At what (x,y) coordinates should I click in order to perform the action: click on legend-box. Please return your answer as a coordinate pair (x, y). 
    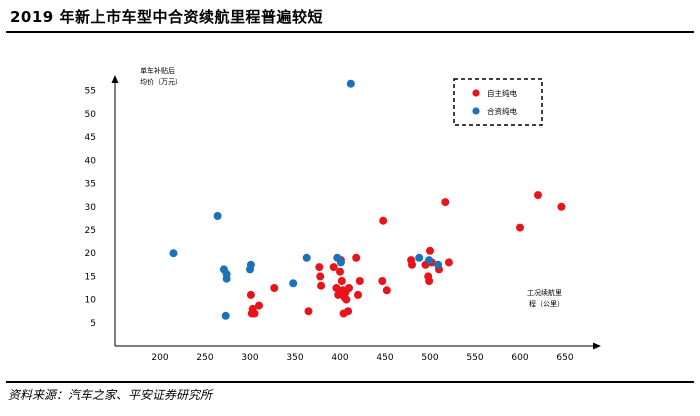
    Looking at the image, I should click on (498, 102).